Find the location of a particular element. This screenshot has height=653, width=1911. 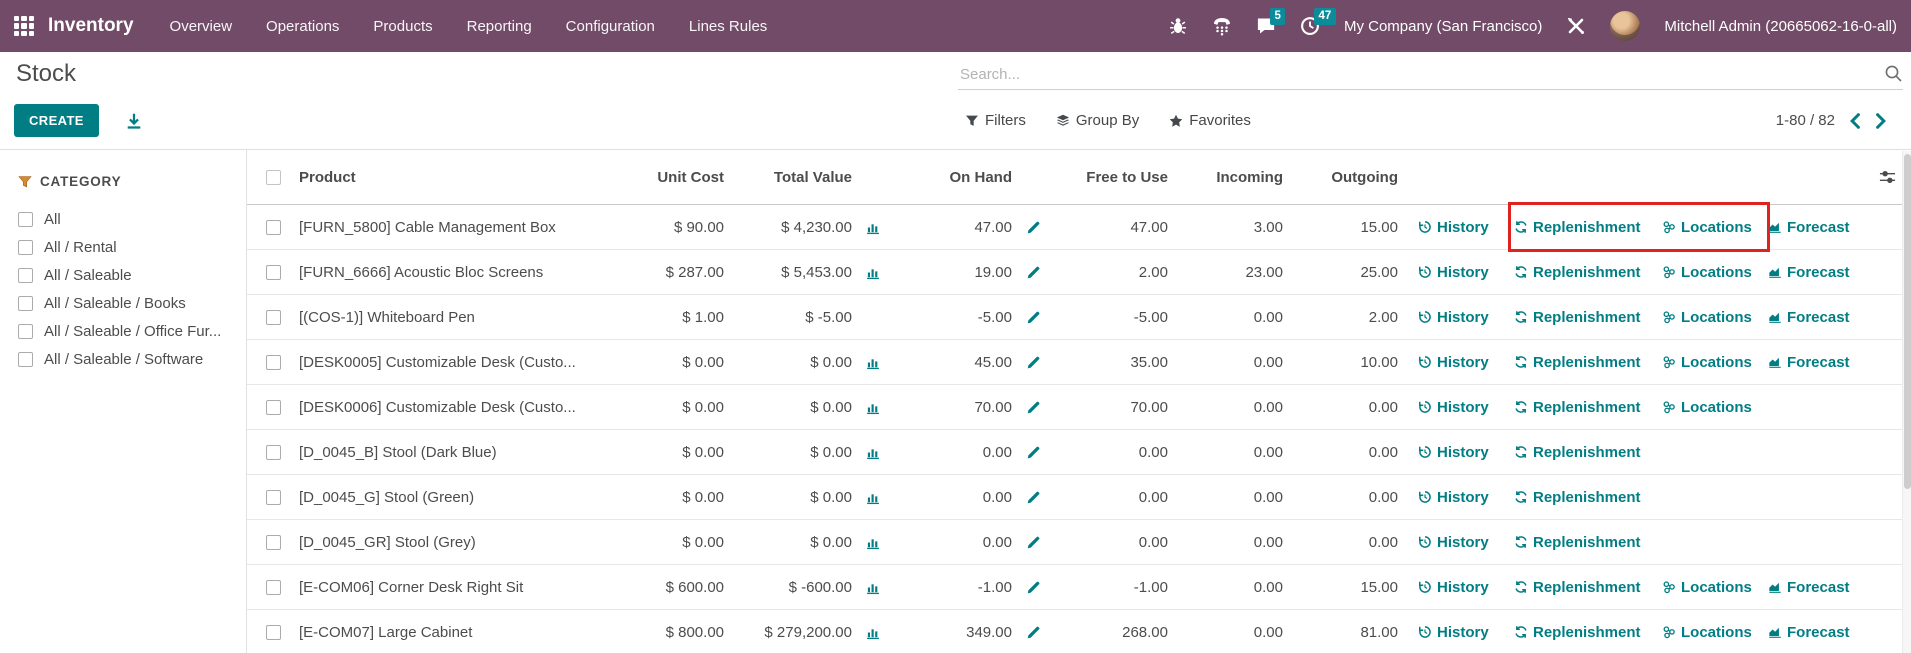

col-total-value: Total Value is located at coordinates (812, 177).